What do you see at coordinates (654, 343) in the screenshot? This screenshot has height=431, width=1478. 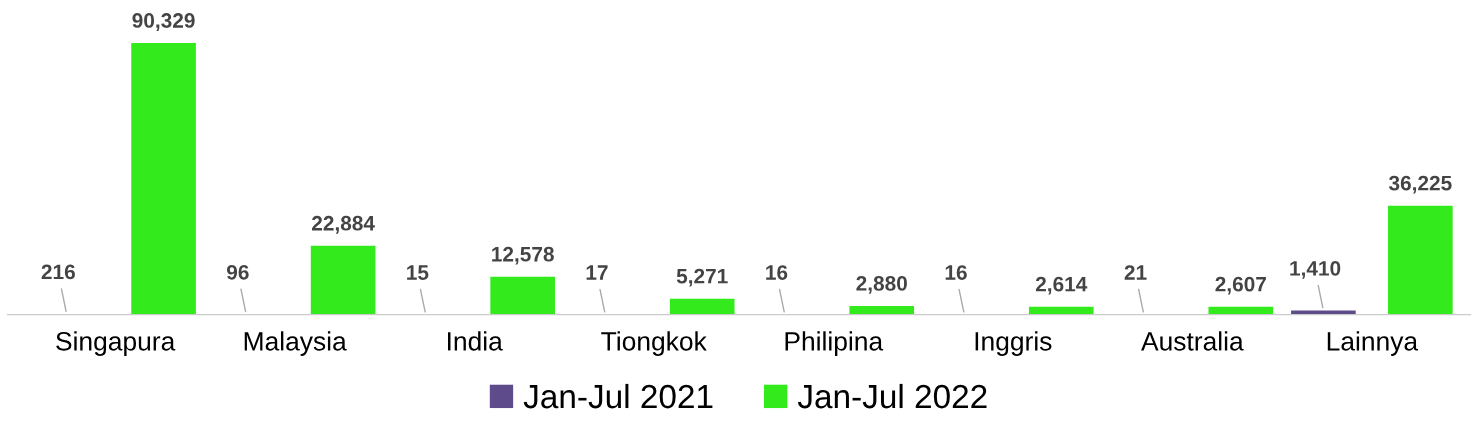 I see `x-tick-label: Tiongkok` at bounding box center [654, 343].